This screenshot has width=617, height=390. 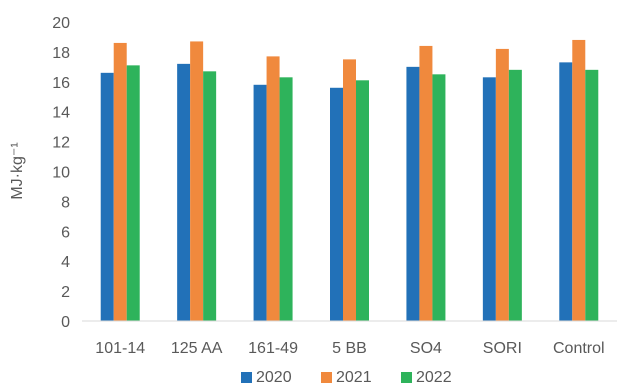 I want to click on legend-swatch-2021, so click(x=326, y=377).